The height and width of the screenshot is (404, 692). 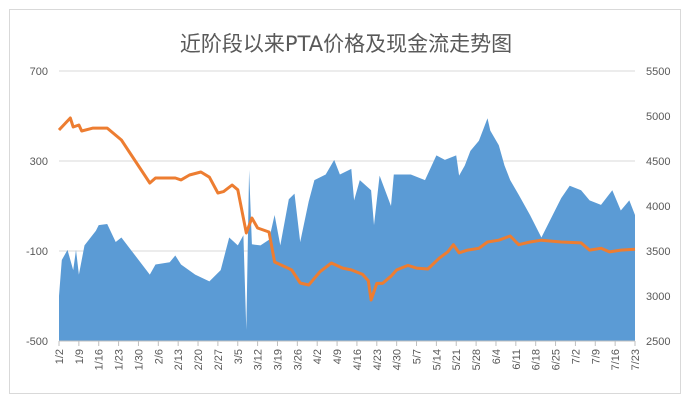 I want to click on x-axis-tick: 2/6, so click(x=159, y=356).